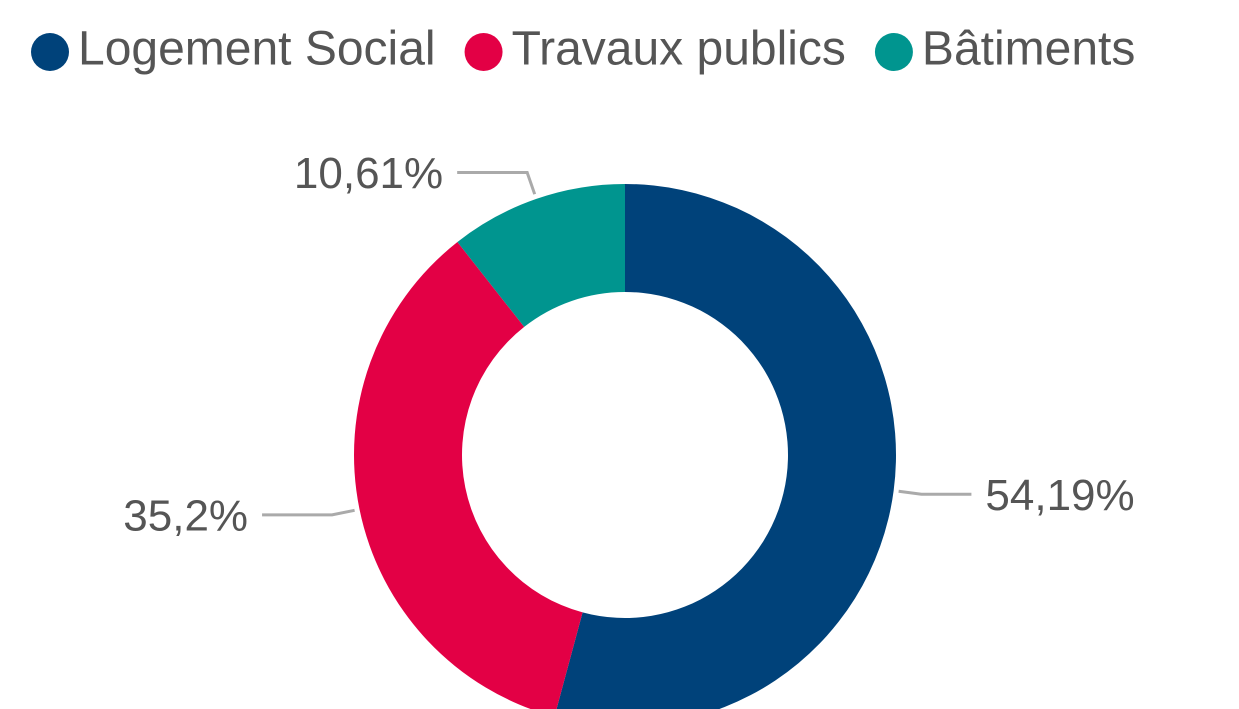  Describe the element at coordinates (185, 516) in the screenshot. I see `value-label: 35,2%` at that location.